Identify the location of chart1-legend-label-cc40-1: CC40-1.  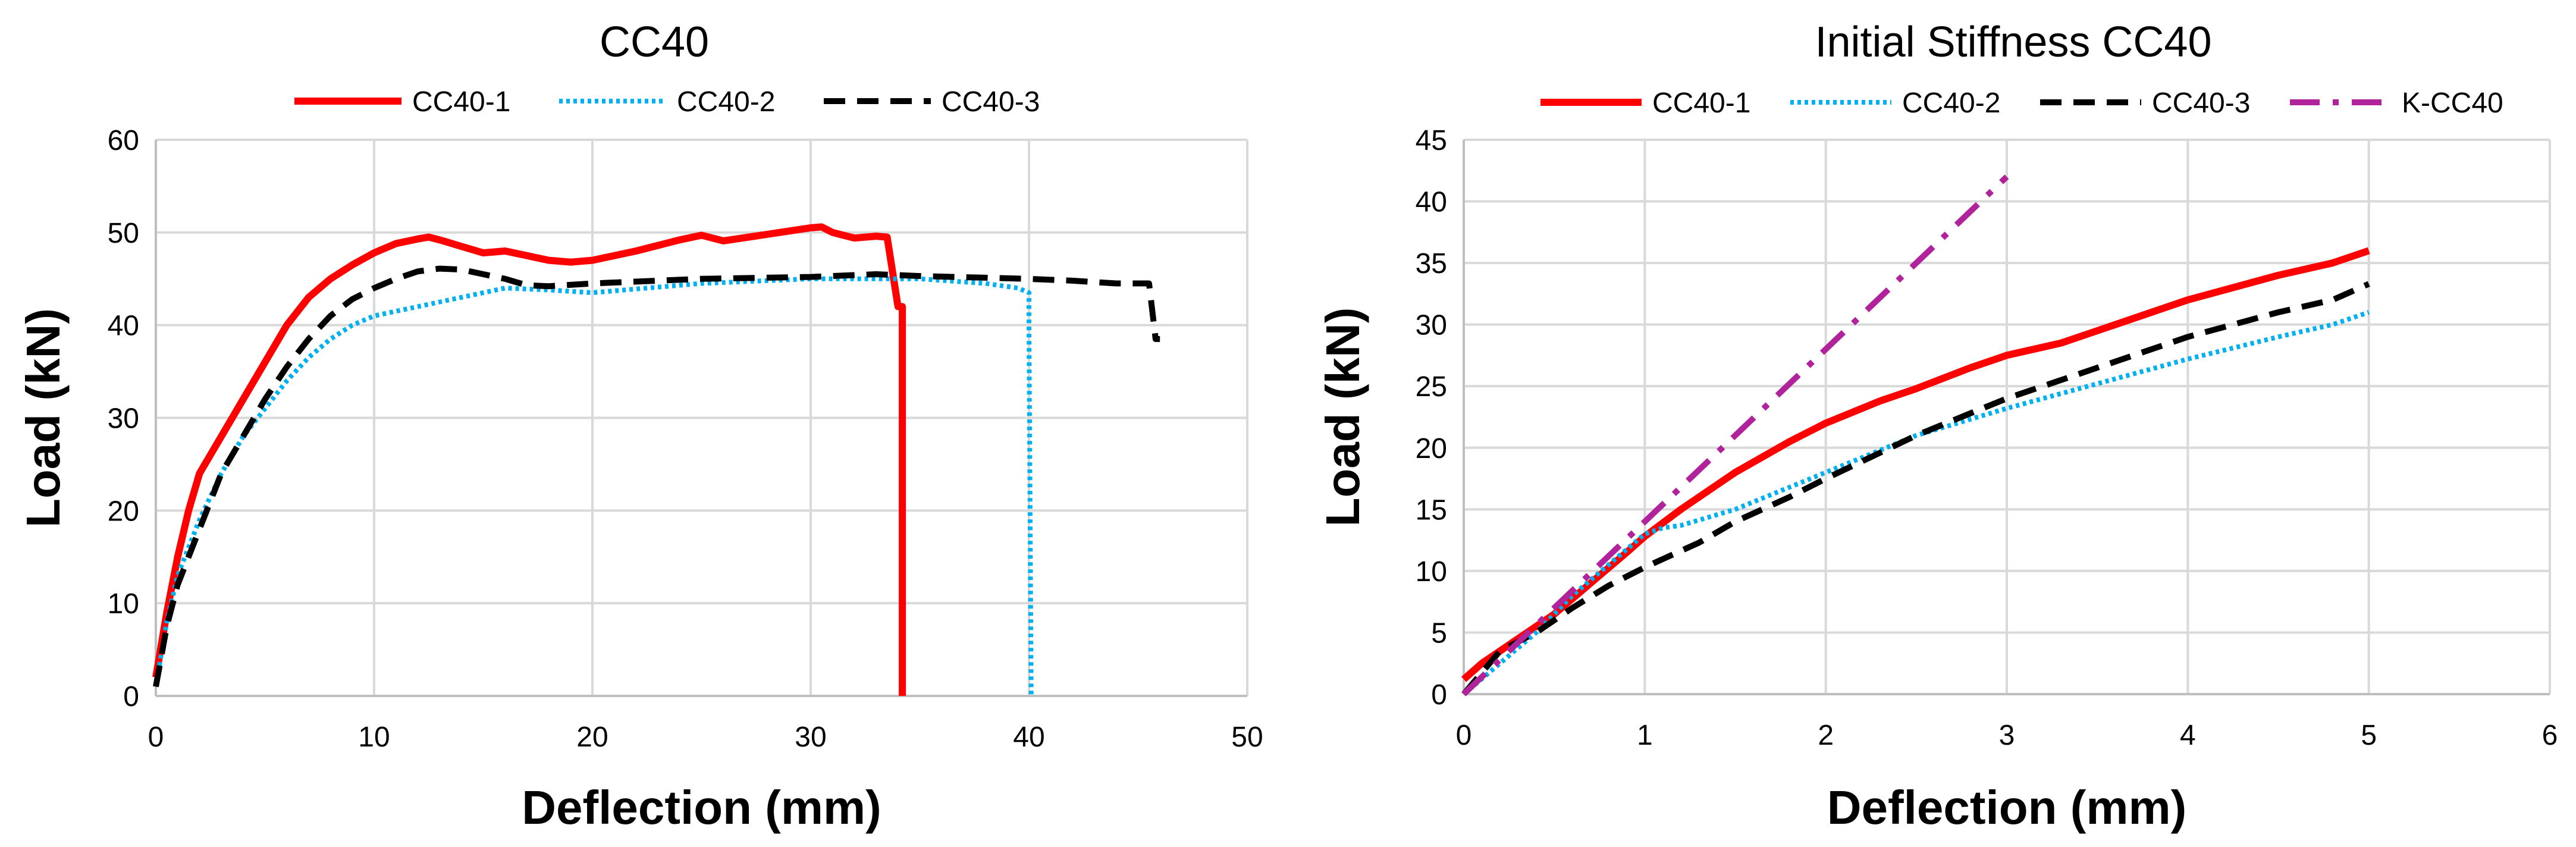
(461, 102).